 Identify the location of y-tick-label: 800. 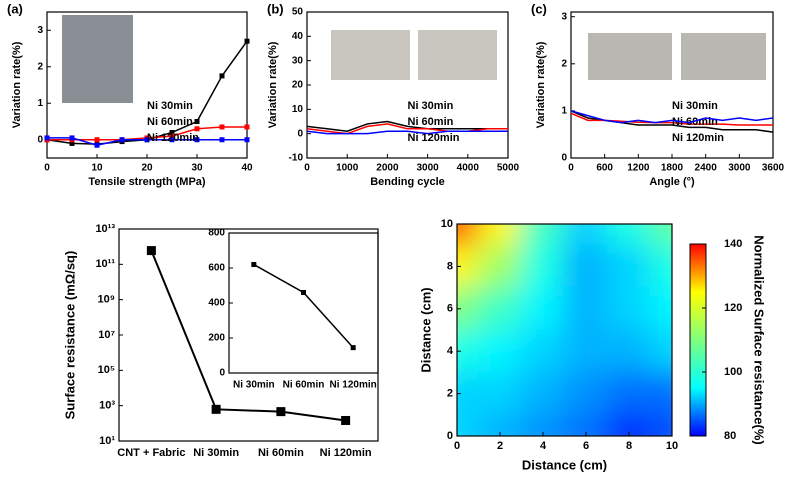
(216, 233).